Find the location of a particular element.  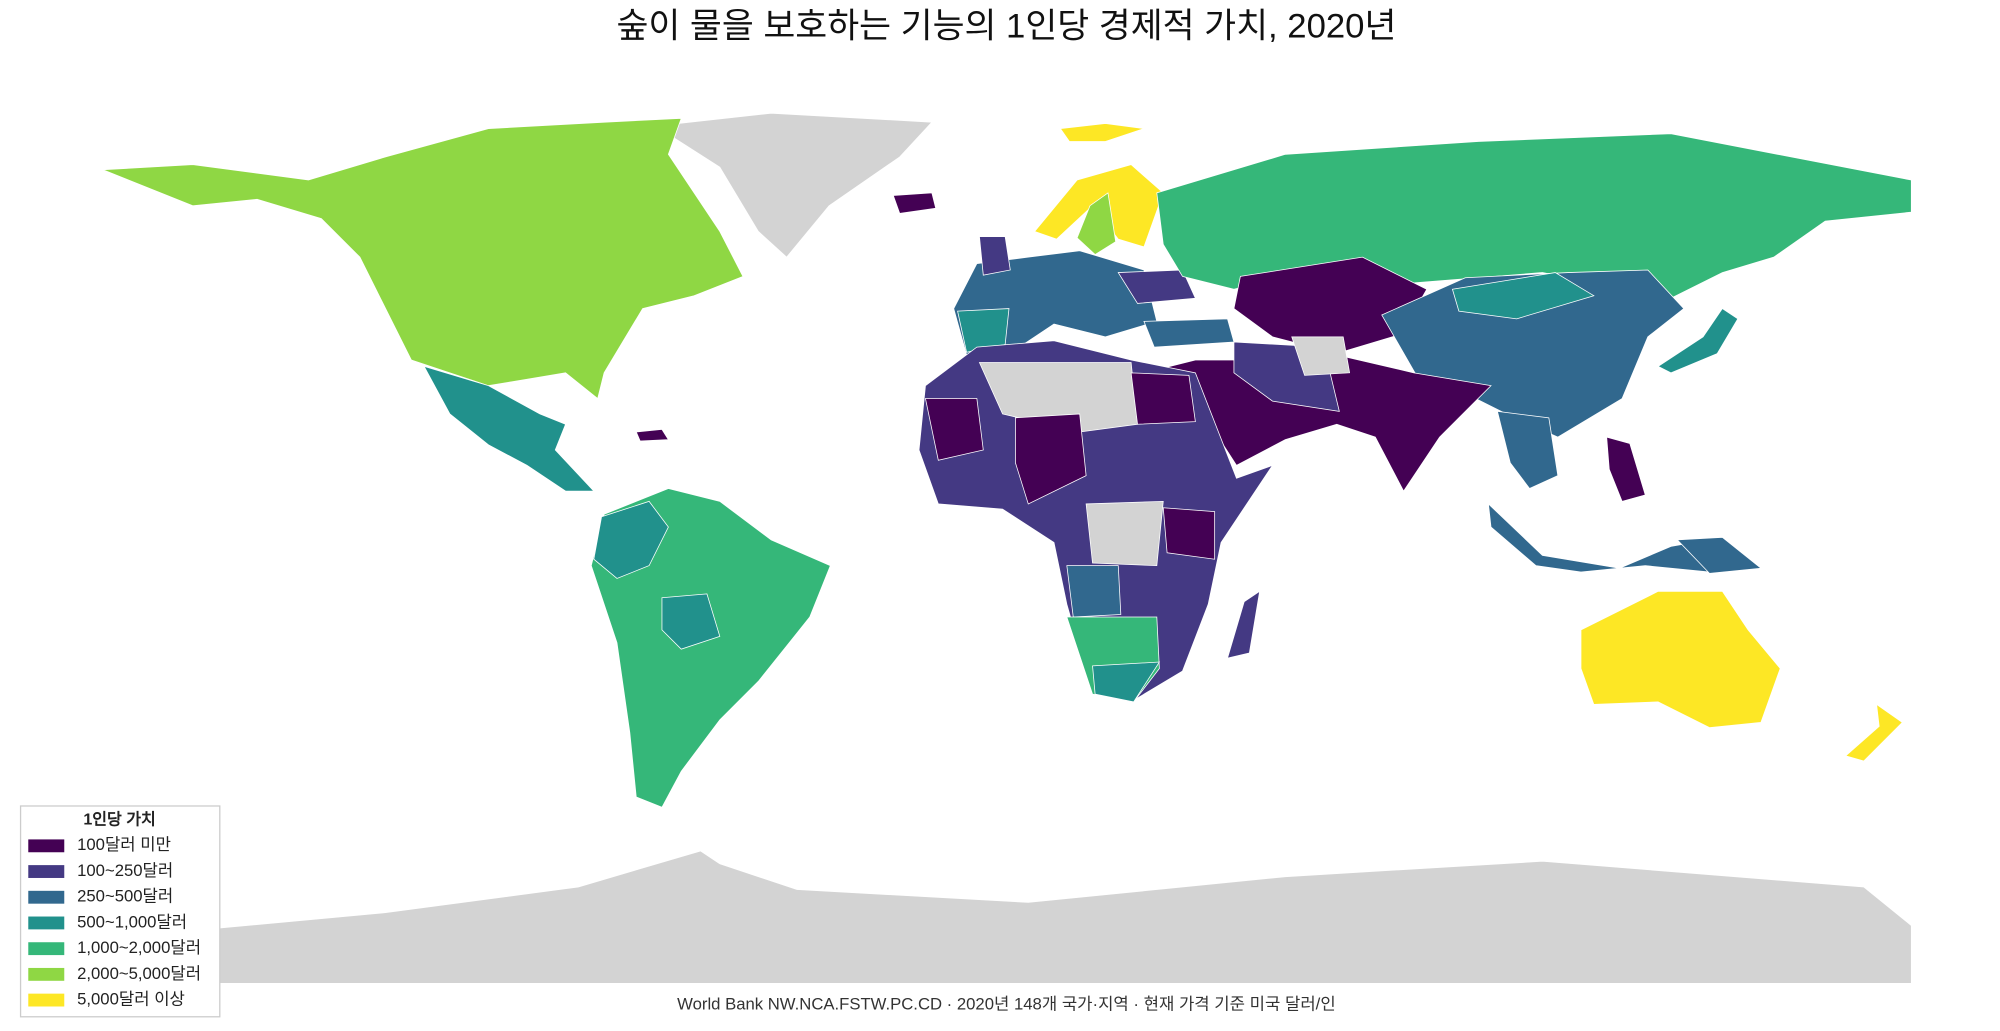

greenland is located at coordinates (793, 185).